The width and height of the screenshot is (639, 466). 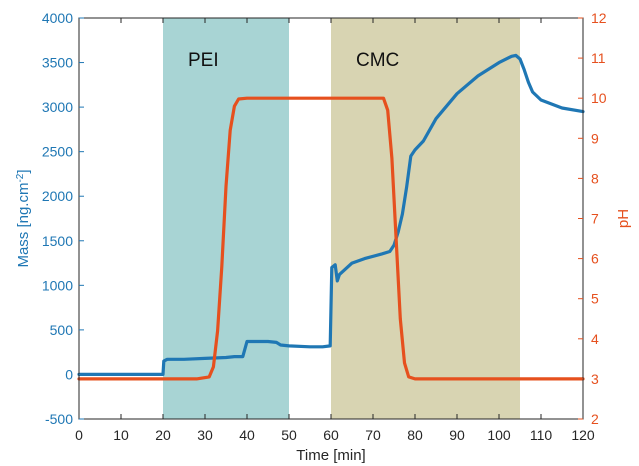 What do you see at coordinates (59, 419) in the screenshot?
I see `y-left-tick-label: -500` at bounding box center [59, 419].